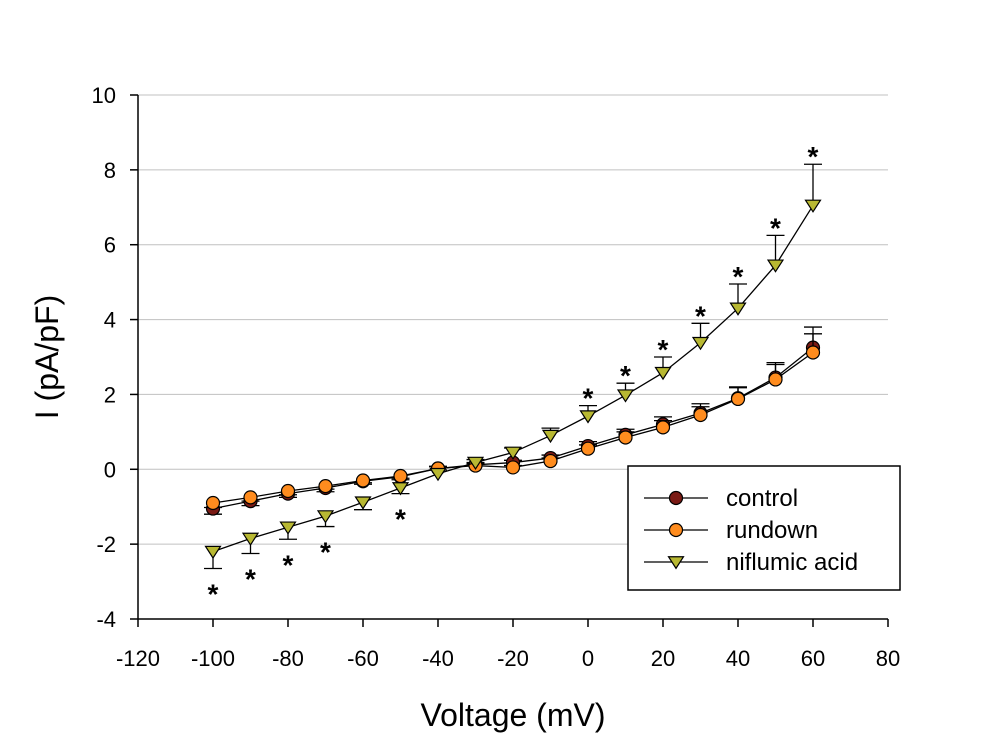 This screenshot has width=1008, height=756. I want to click on x-tick-label: -40, so click(438, 658).